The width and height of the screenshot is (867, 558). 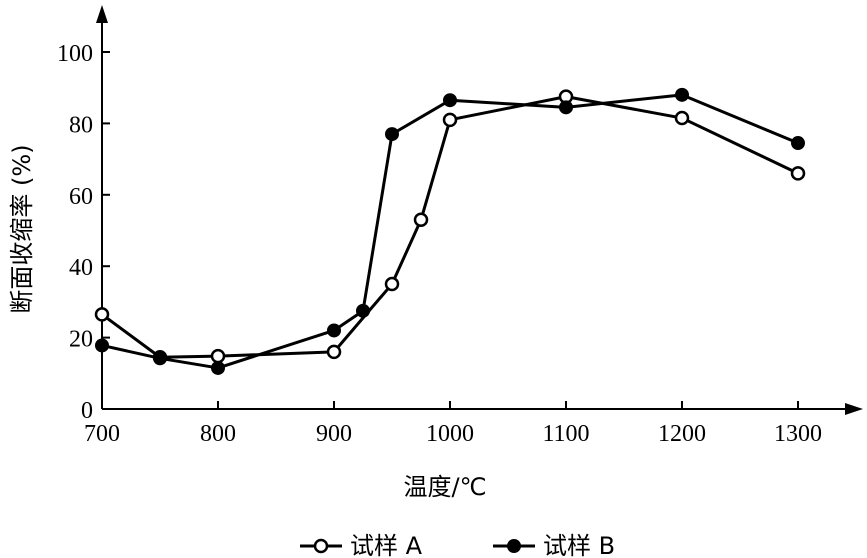 I want to click on x-tick-label: 1200, so click(x=682, y=434).